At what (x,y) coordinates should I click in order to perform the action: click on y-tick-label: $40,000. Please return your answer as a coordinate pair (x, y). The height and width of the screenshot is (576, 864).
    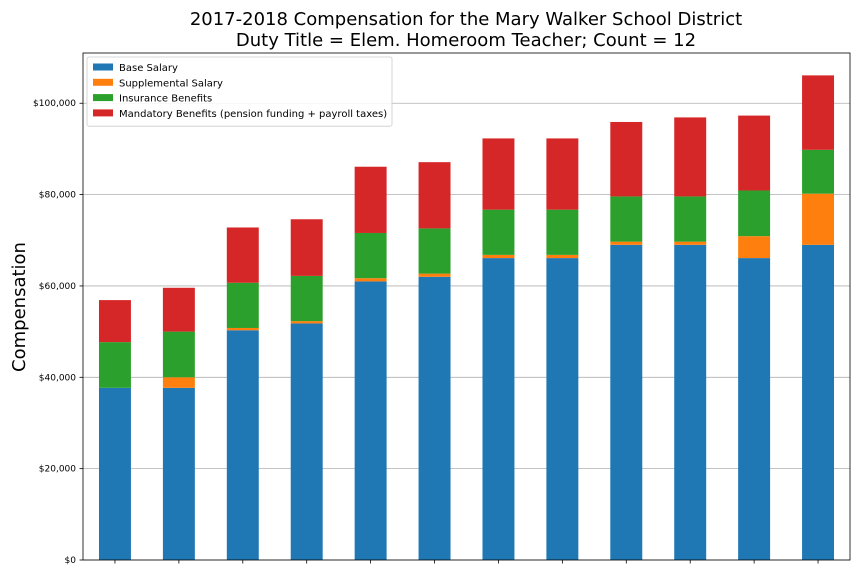
    Looking at the image, I should click on (57, 378).